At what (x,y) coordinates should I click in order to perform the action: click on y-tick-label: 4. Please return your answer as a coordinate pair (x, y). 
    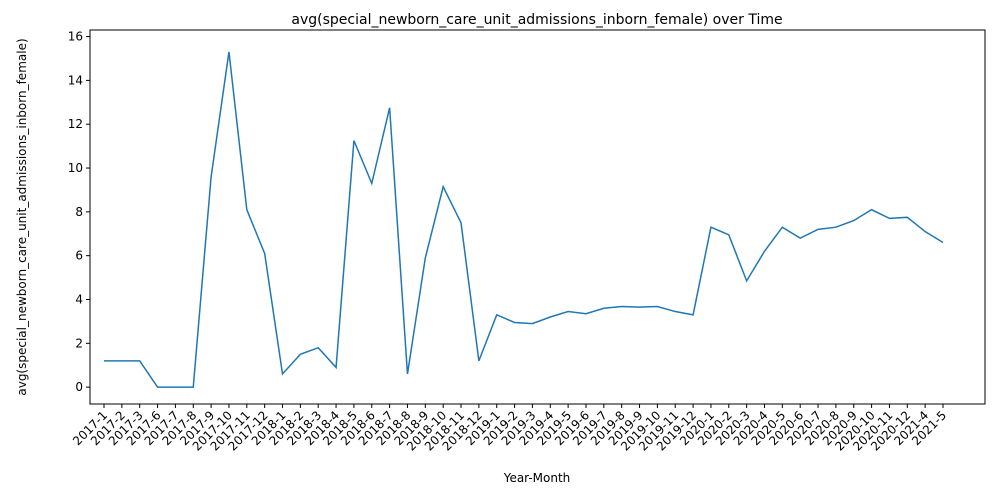
    Looking at the image, I should click on (79, 299).